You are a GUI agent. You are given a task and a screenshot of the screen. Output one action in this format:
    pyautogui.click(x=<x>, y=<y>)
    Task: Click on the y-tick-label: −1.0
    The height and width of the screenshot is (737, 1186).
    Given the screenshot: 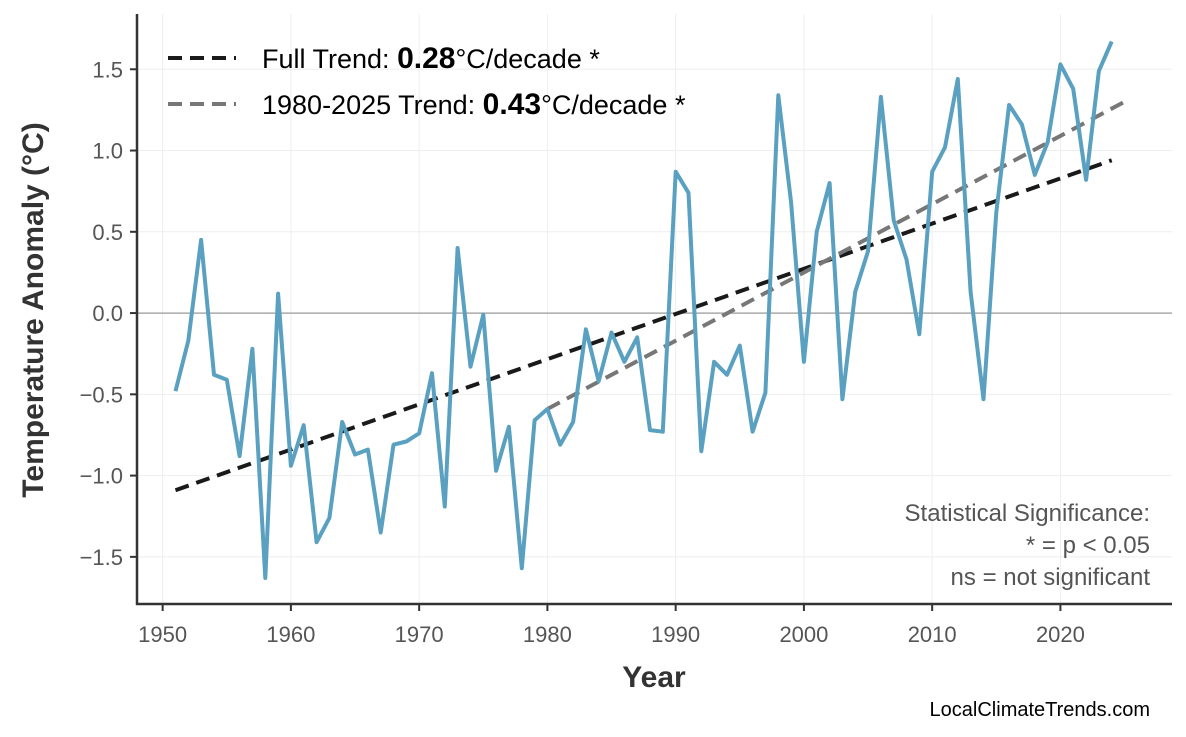 What is the action you would take?
    pyautogui.click(x=101, y=476)
    